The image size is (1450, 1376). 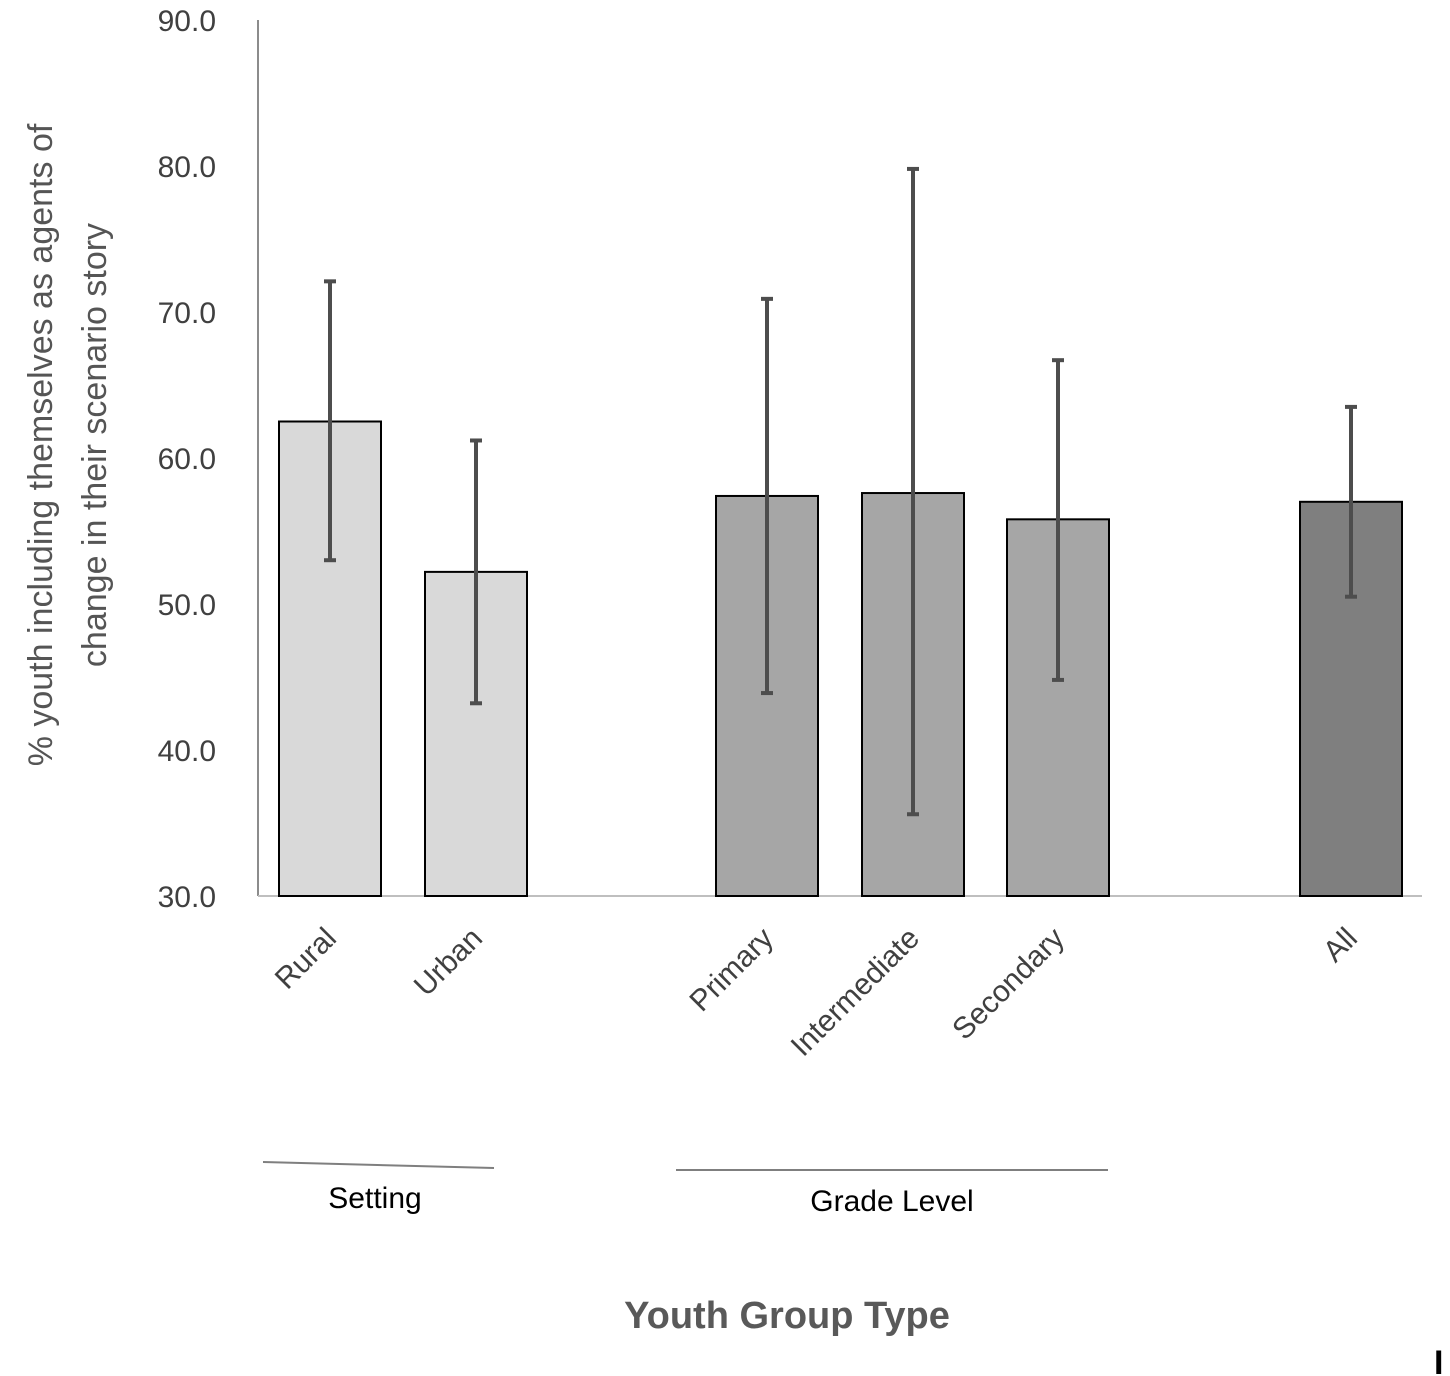 What do you see at coordinates (1008, 984) in the screenshot?
I see `category-label-secondary: Secondary` at bounding box center [1008, 984].